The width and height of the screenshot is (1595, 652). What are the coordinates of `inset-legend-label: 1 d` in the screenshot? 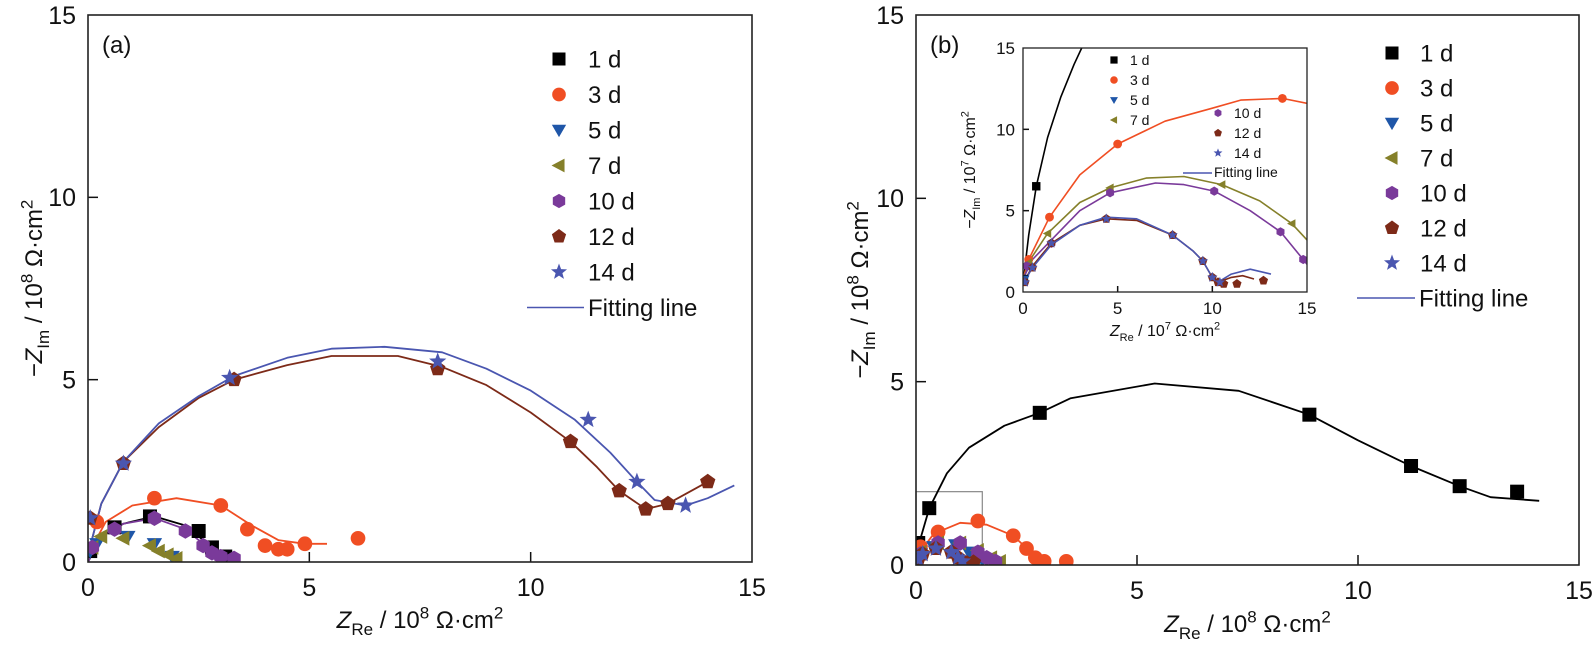 It's located at (1139, 60).